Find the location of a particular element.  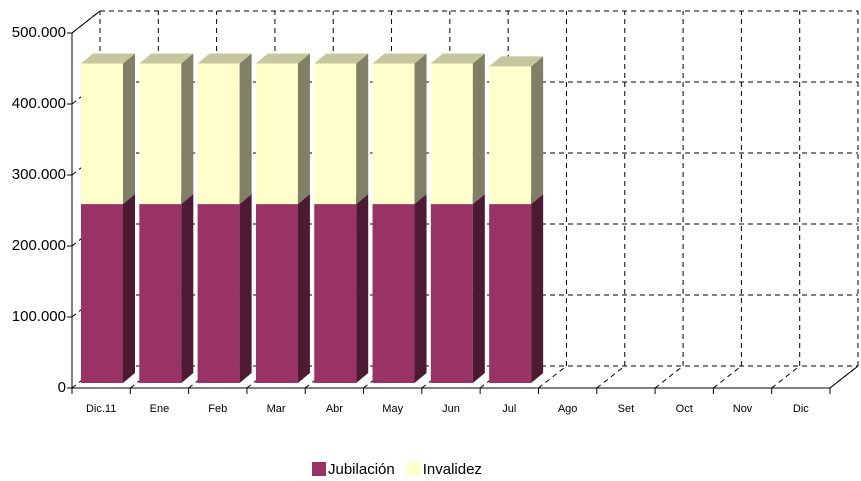

y-tick-label: 0 is located at coordinates (62, 387).